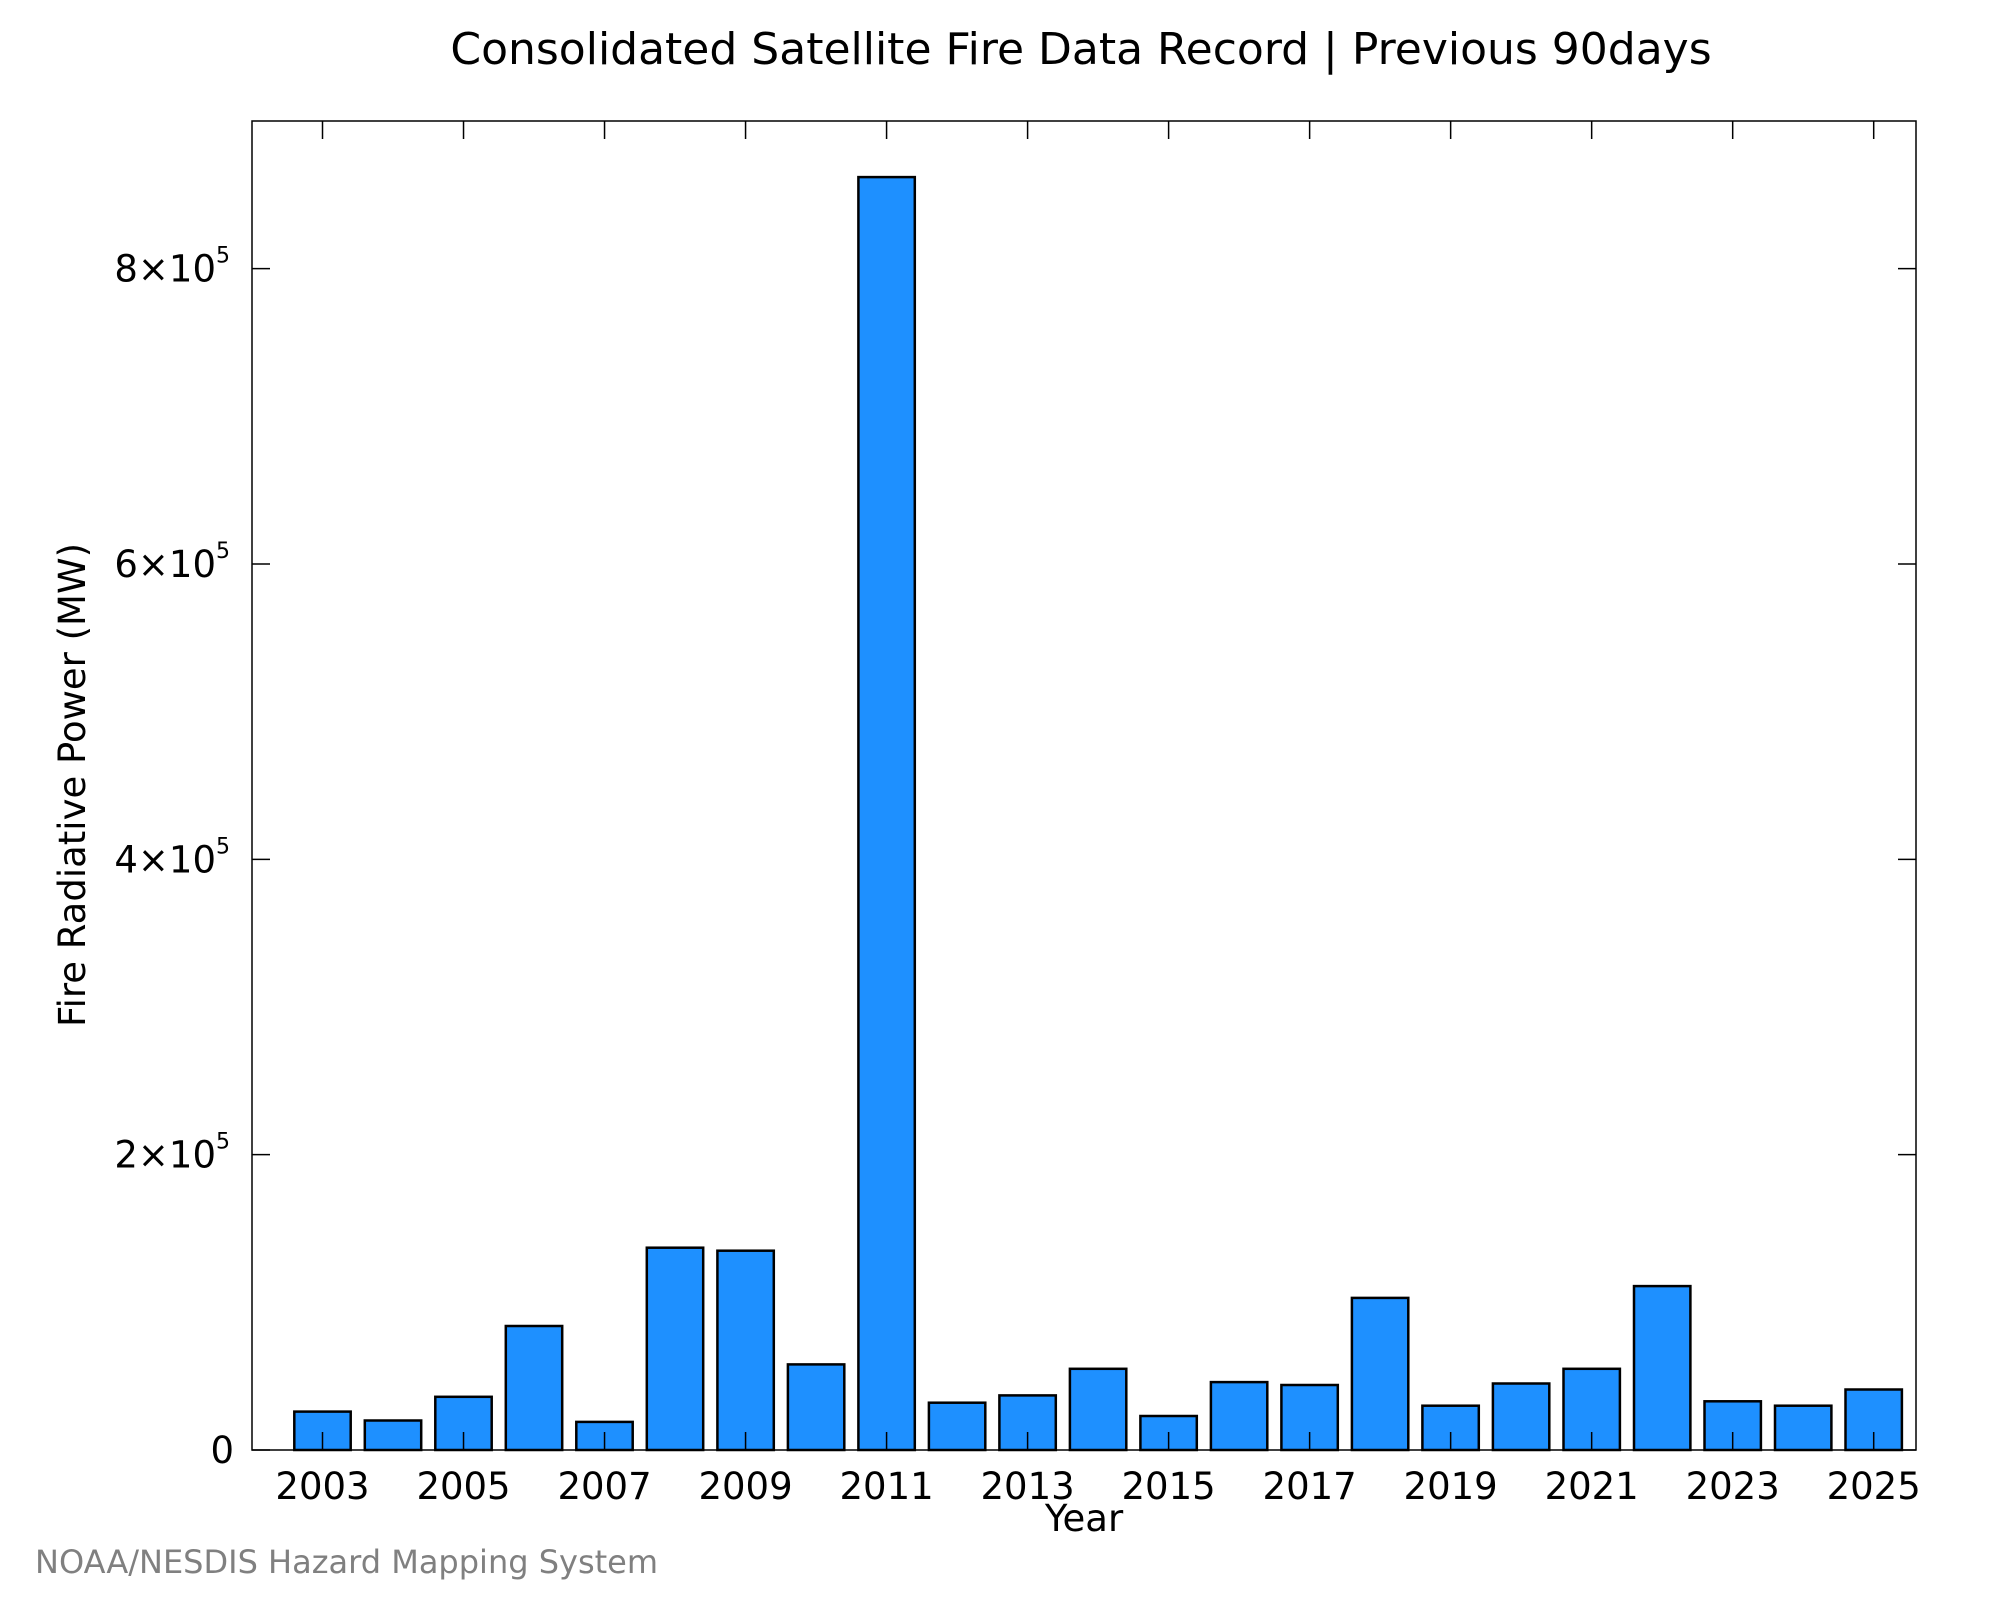 This screenshot has height=1600, width=2000. I want to click on y-tick-label-200000: 2×10⁵, so click(172, 1153).